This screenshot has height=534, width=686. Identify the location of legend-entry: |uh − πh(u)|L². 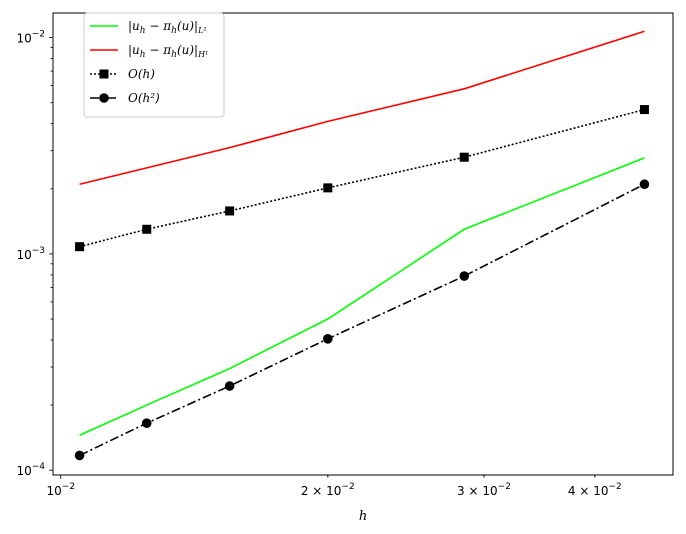
(148, 27).